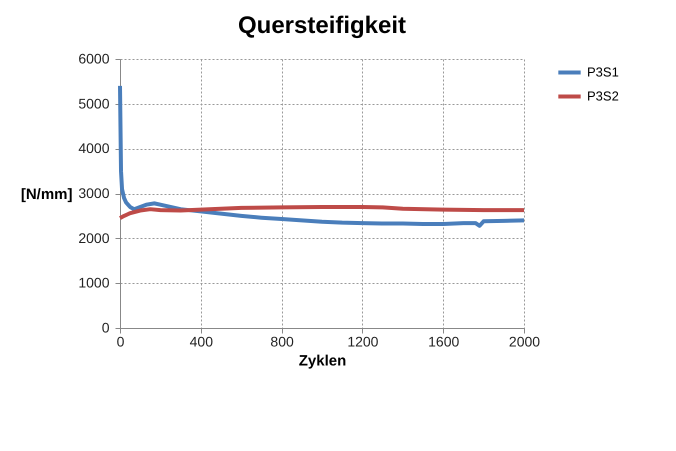 Image resolution: width=676 pixels, height=451 pixels. Describe the element at coordinates (603, 72) in the screenshot. I see `legend-label: P3S1` at that location.